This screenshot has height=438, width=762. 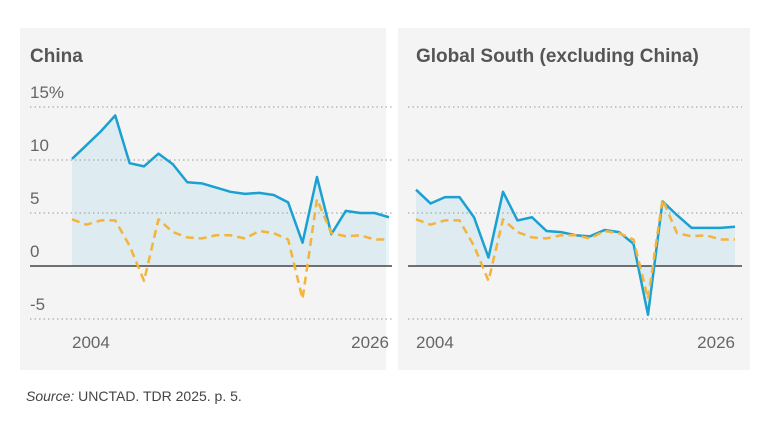 What do you see at coordinates (34, 251) in the screenshot?
I see `y-tick-label: 0` at bounding box center [34, 251].